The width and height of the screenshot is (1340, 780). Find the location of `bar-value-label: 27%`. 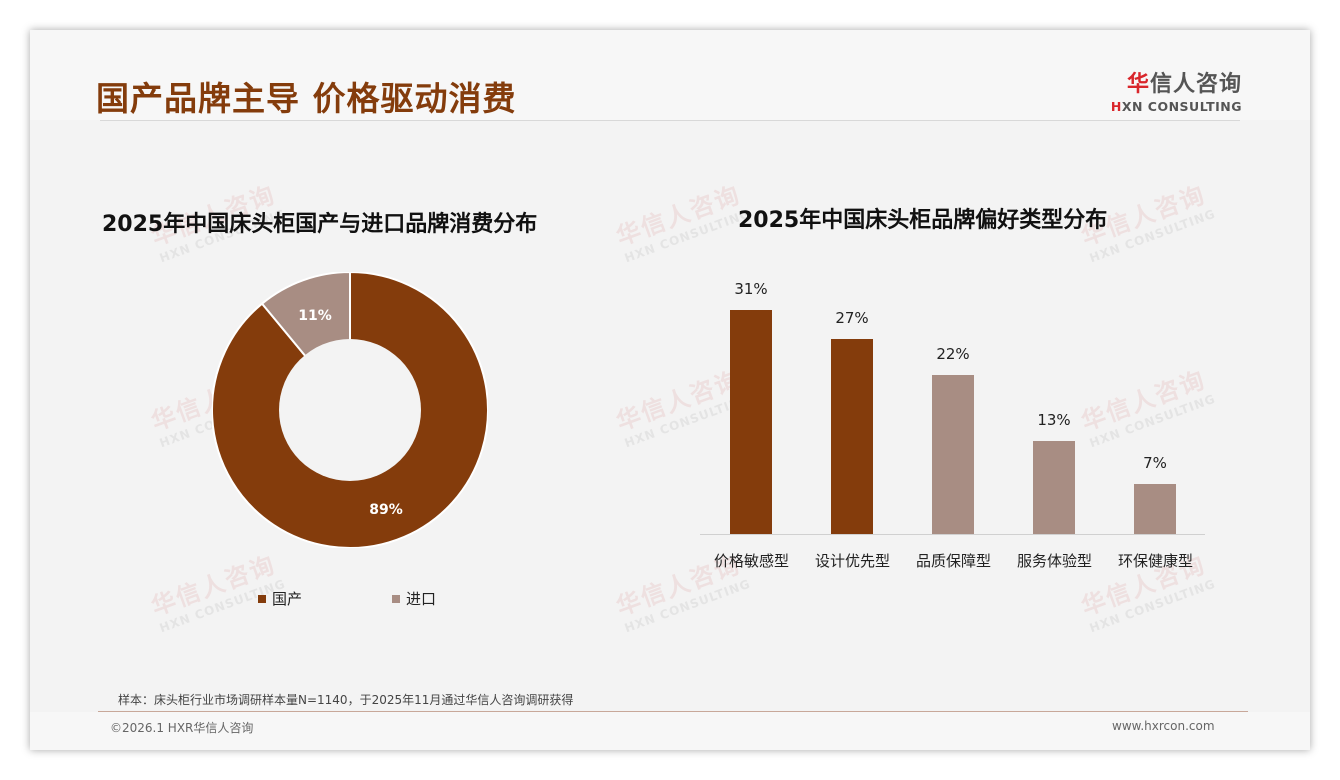

bar-value-label: 27% is located at coordinates (852, 318).